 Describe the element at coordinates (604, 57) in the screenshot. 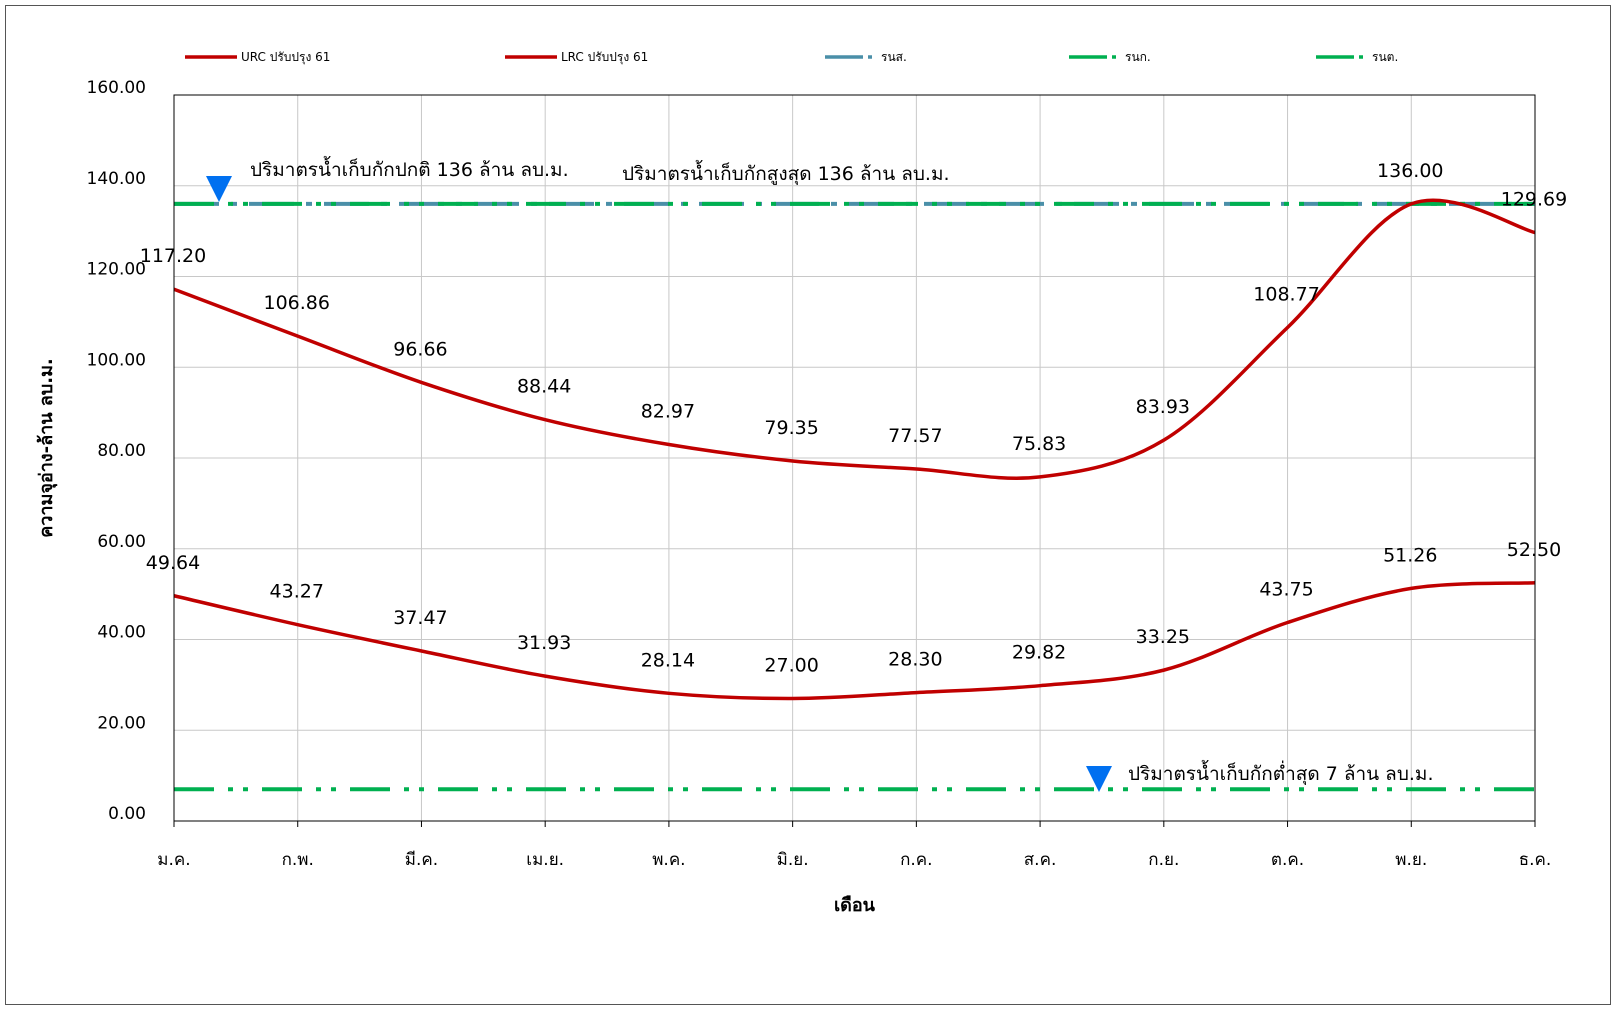

I see `legend-entry: LRC ปรับปรุง 61` at that location.